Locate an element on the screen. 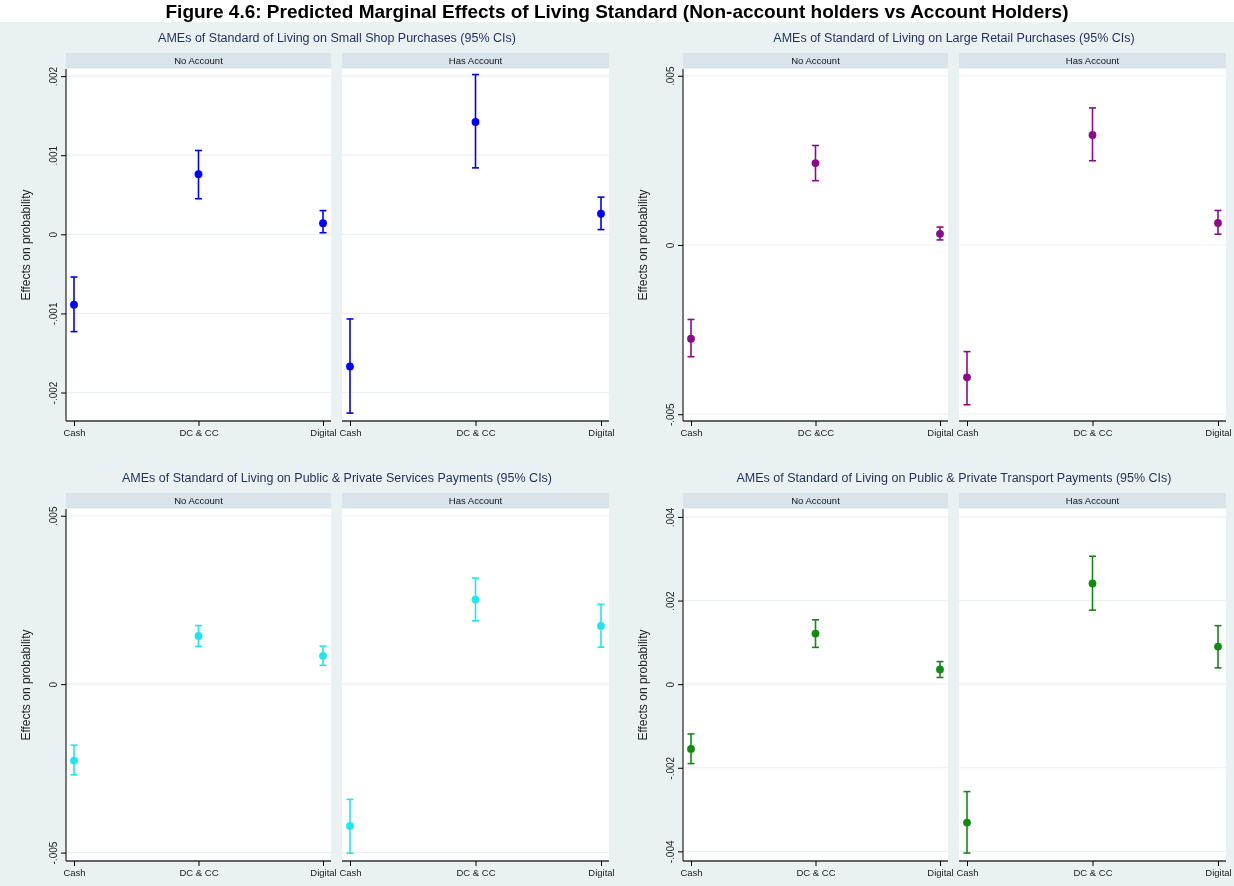  caption: Figure 4.6: Predicted Marginal Effects of Living Standard (Non-account holders vs Account Holders) is located at coordinates (617, 11).